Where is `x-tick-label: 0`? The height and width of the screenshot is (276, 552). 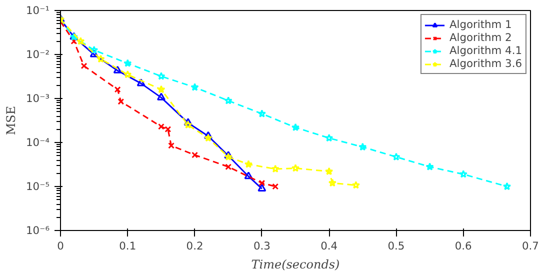 x-tick-label: 0 is located at coordinates (60, 246).